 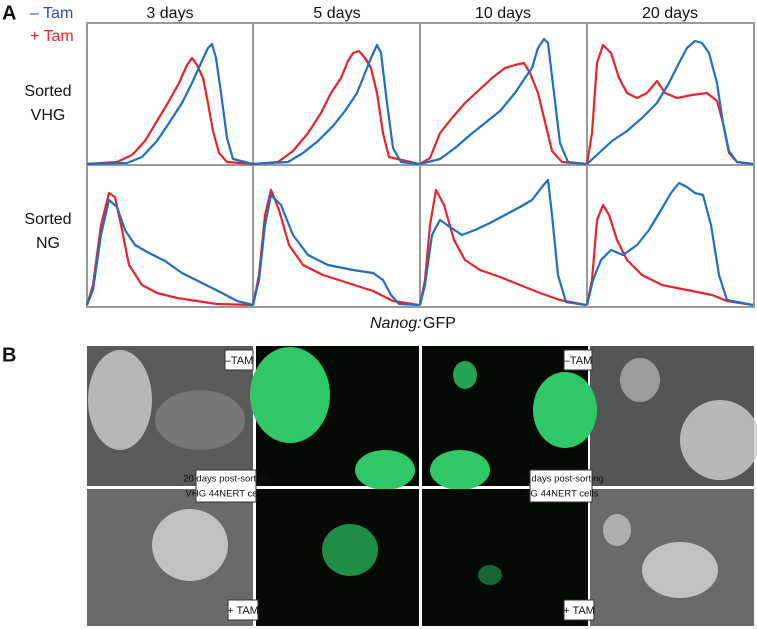 What do you see at coordinates (9, 355) in the screenshot?
I see `panel-label: B` at bounding box center [9, 355].